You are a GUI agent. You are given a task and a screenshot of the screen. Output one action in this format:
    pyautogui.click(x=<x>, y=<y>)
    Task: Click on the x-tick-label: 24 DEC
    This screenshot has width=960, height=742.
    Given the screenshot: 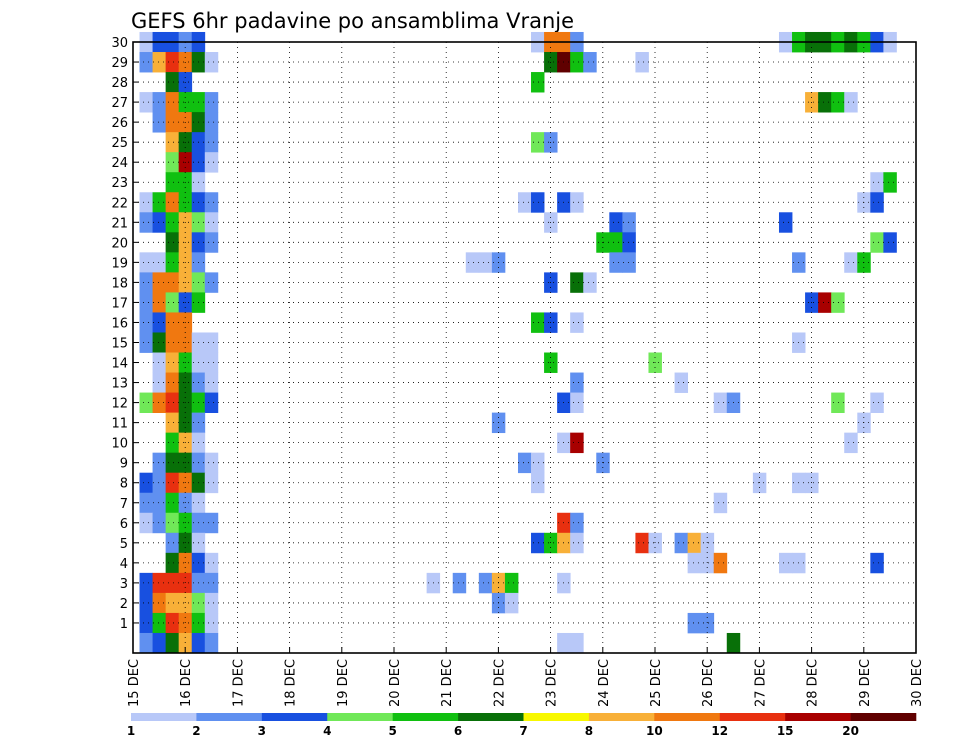 What is the action you would take?
    pyautogui.click(x=604, y=683)
    